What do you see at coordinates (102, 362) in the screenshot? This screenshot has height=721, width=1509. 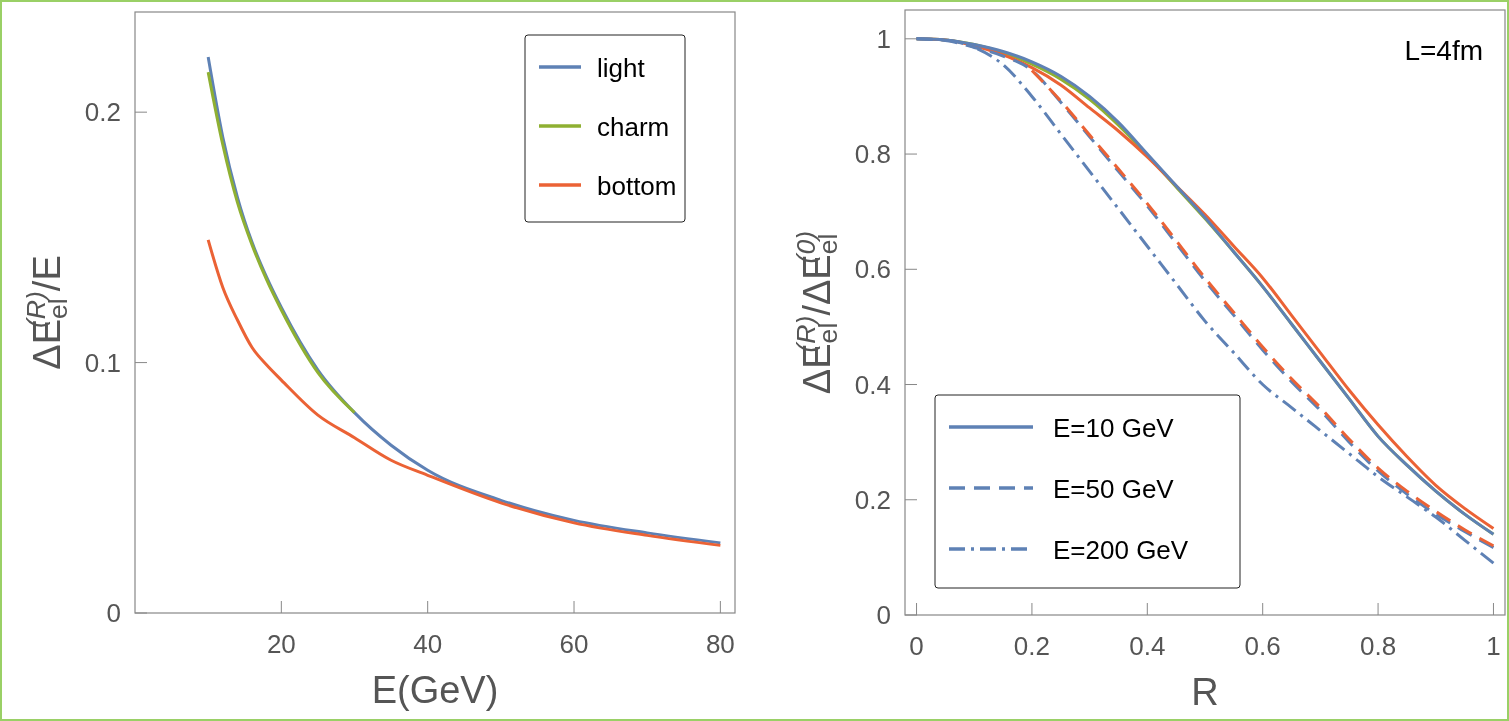 I see `y-tick-label: 0.1` at bounding box center [102, 362].